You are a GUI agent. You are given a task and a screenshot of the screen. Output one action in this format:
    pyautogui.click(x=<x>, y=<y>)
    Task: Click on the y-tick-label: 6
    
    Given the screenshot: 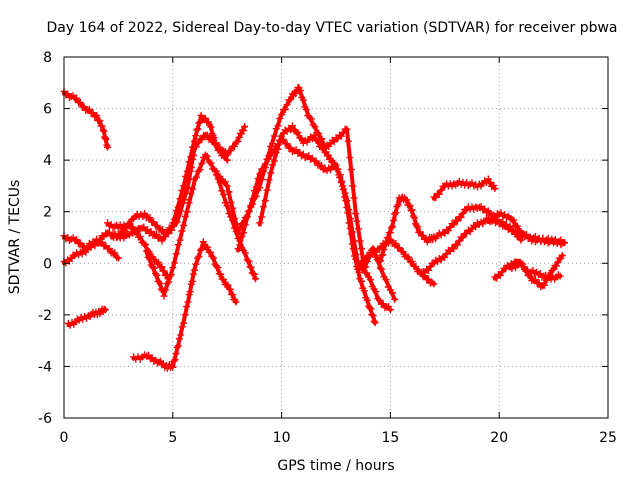 What is the action you would take?
    pyautogui.click(x=47, y=110)
    